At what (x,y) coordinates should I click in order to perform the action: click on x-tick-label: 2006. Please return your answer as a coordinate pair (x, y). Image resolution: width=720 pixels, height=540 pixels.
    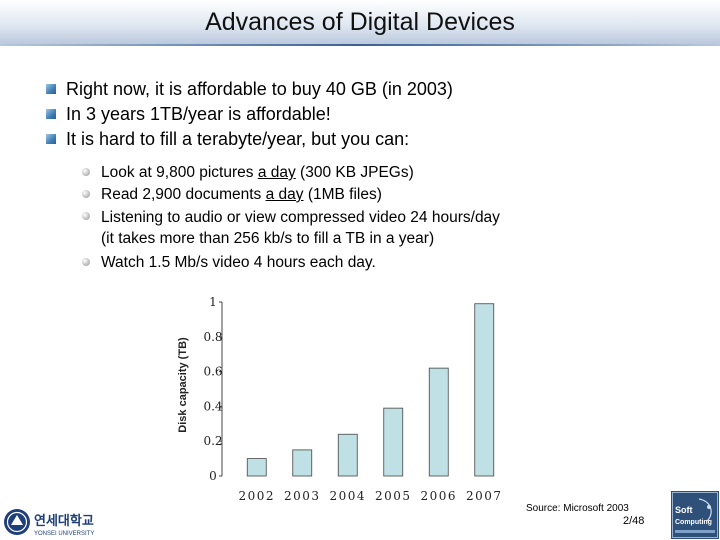
    Looking at the image, I should click on (438, 496).